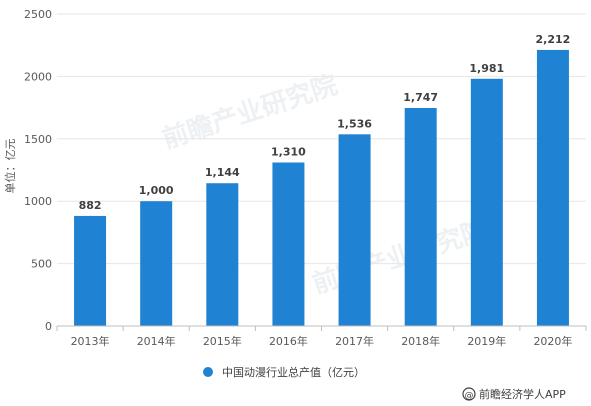 The height and width of the screenshot is (406, 591). What do you see at coordinates (293, 372) in the screenshot?
I see `legend-label: 中国动漫行业总产值（亿元）` at bounding box center [293, 372].